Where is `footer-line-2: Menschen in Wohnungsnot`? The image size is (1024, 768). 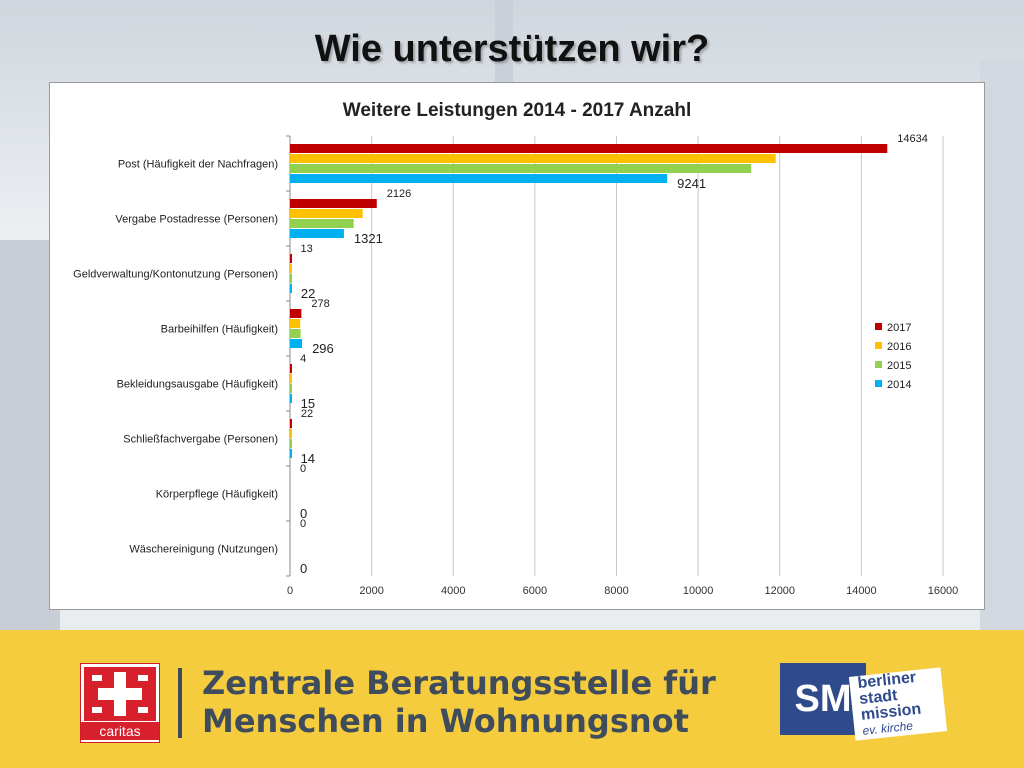 footer-line-2: Menschen in Wohnungsnot is located at coordinates (445, 721).